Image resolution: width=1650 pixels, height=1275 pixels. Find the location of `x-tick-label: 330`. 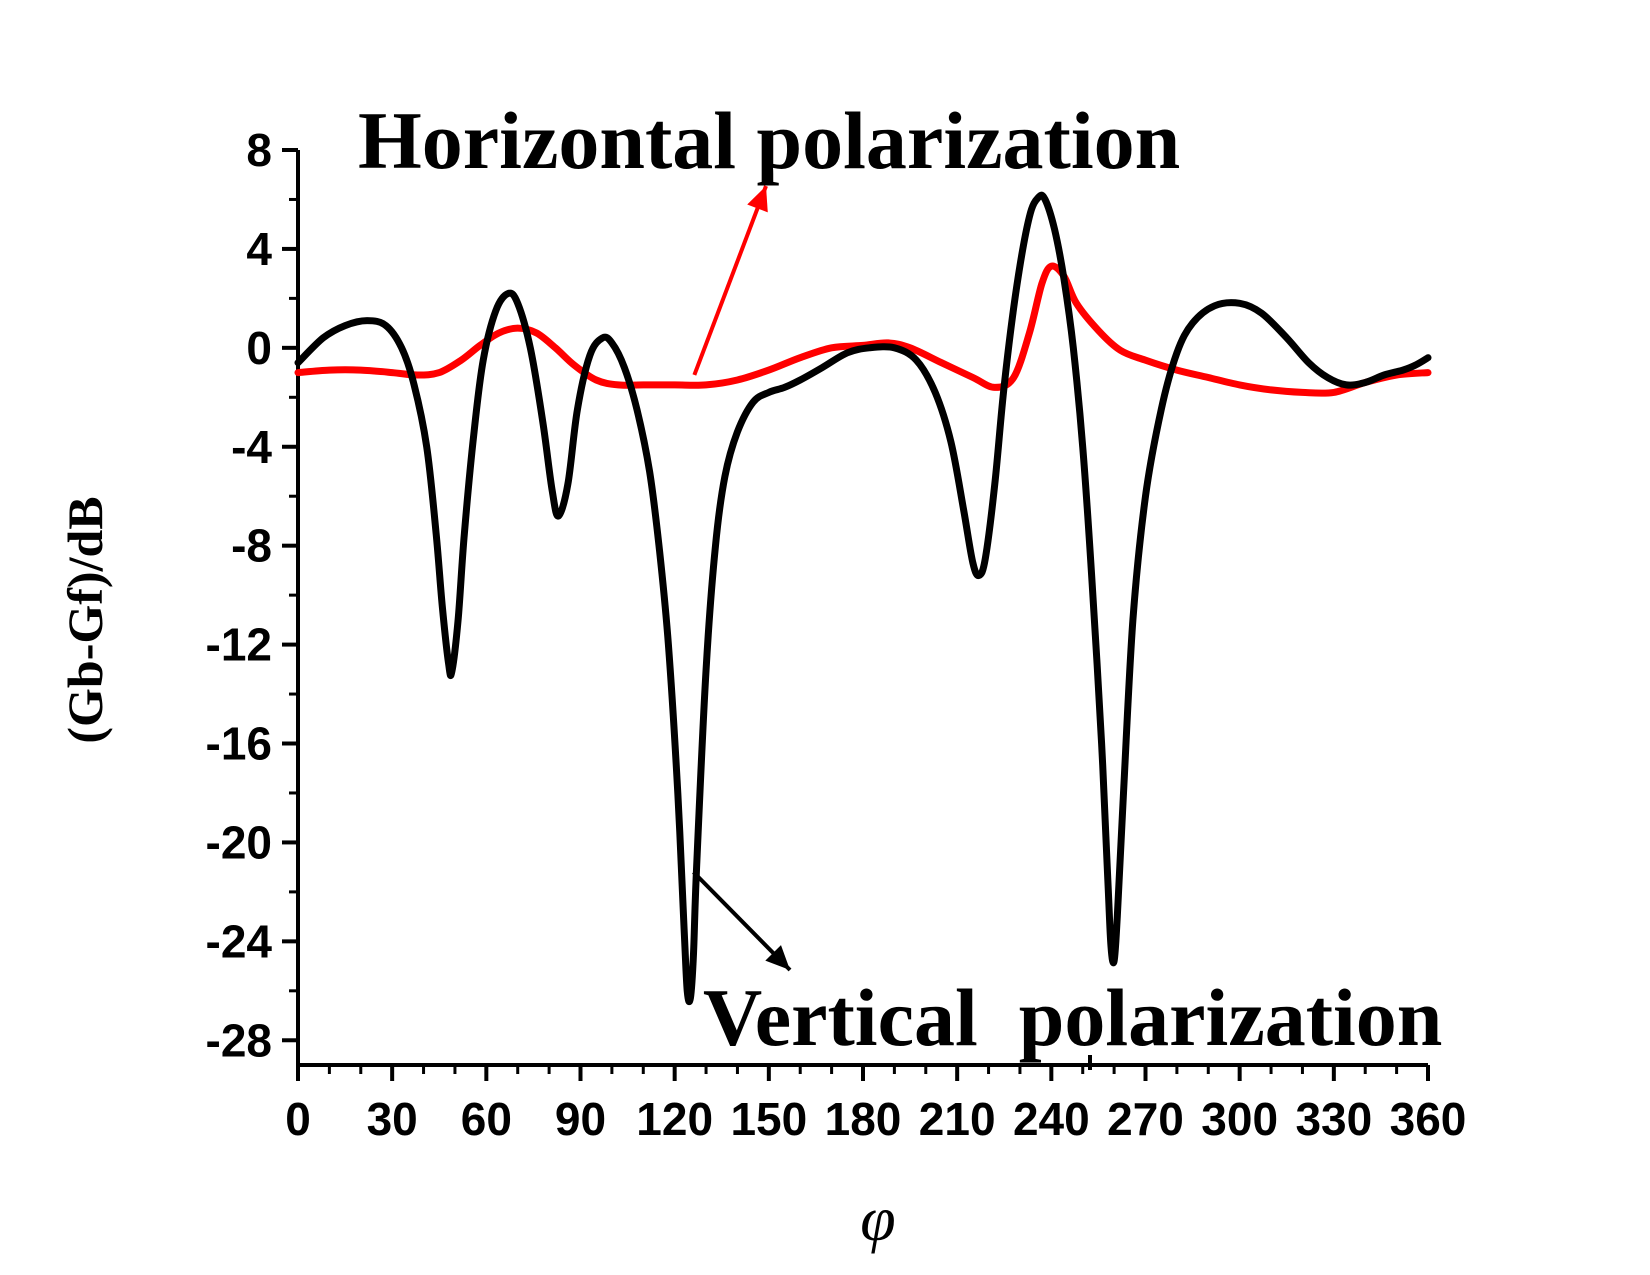

x-tick-label: 330 is located at coordinates (1333, 1119).